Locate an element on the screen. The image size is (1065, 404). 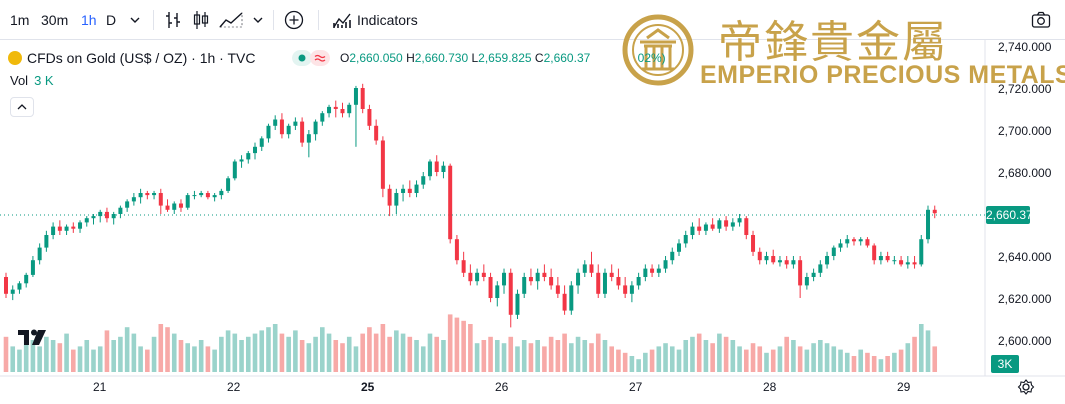
market-open-indicator-icon is located at coordinates (302, 58).